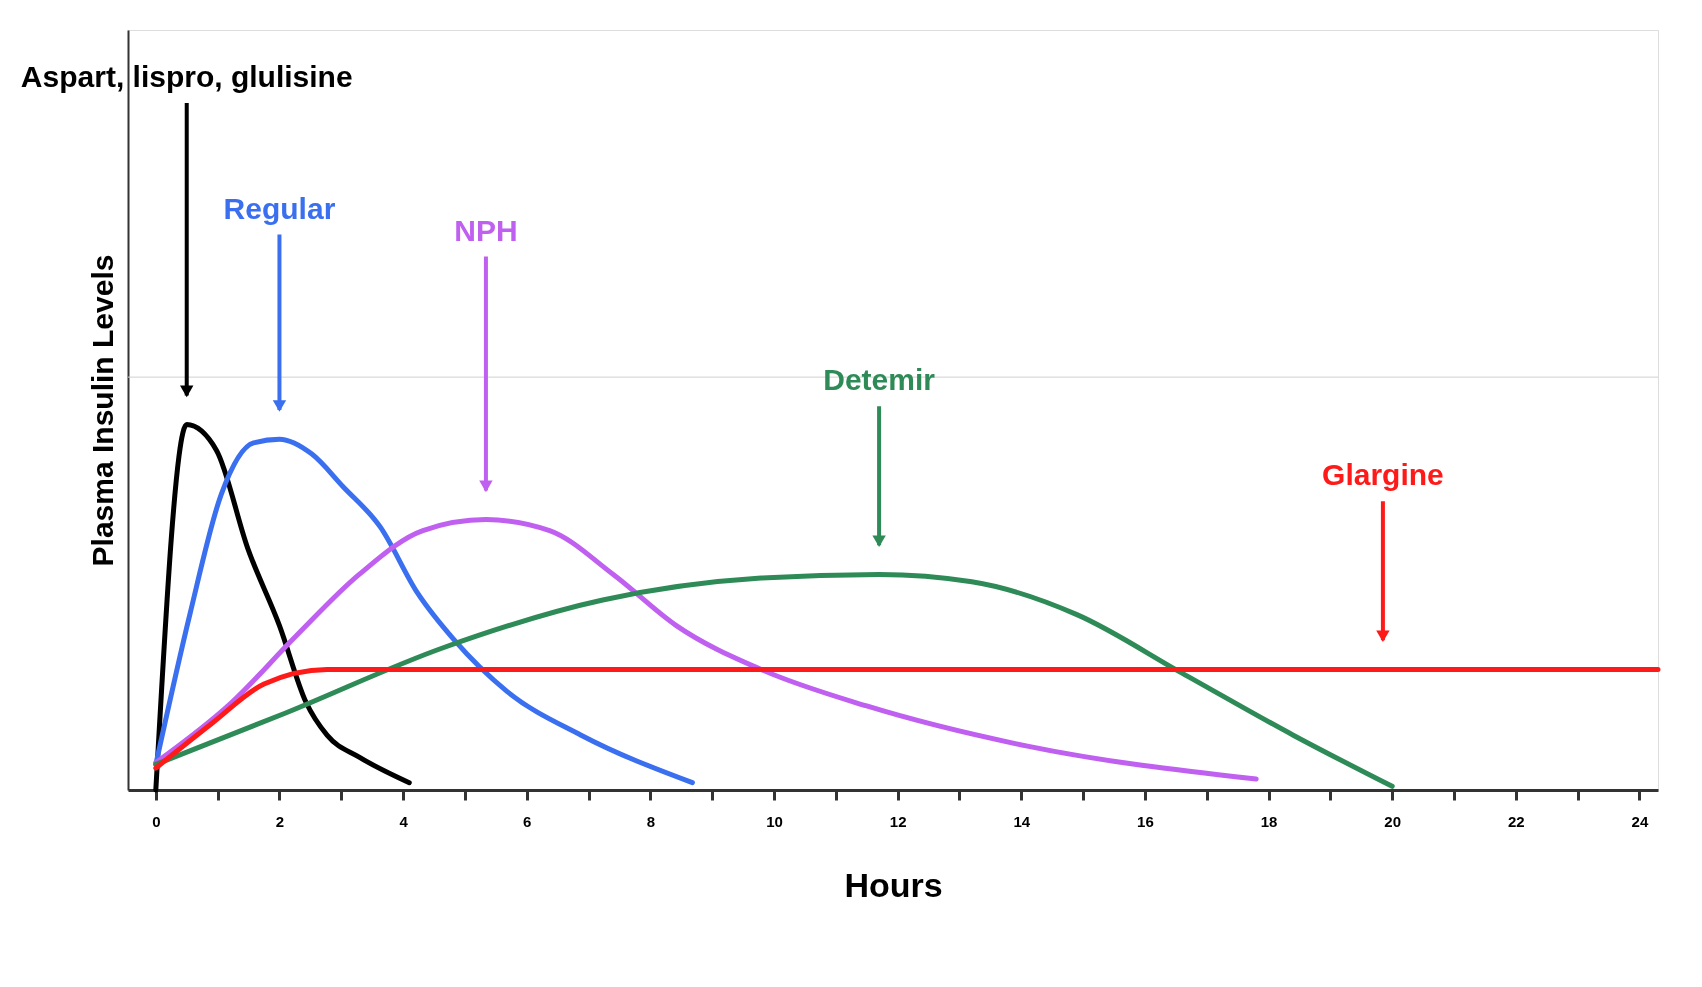 The height and width of the screenshot is (987, 1702). Describe the element at coordinates (651, 821) in the screenshot. I see `x-tick-label: 8` at that location.